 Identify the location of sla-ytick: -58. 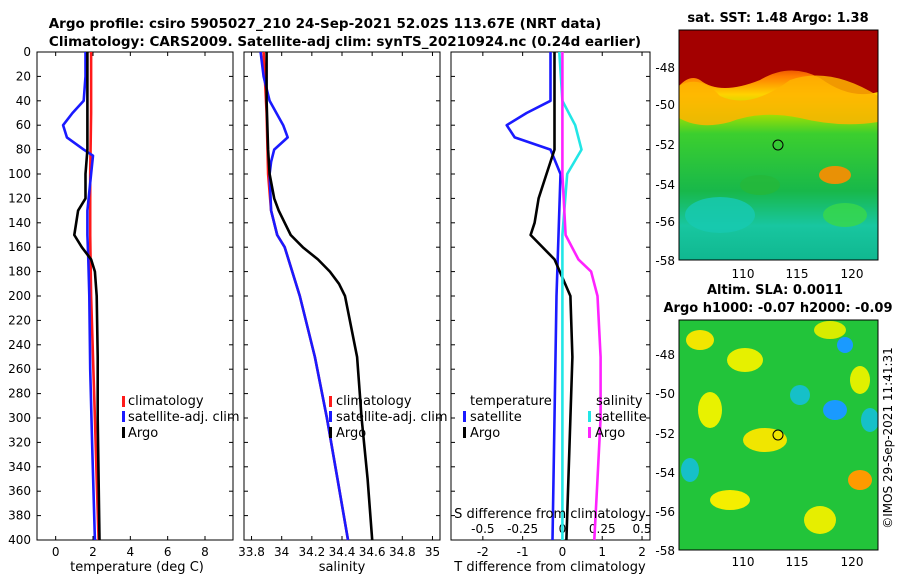
(665, 551).